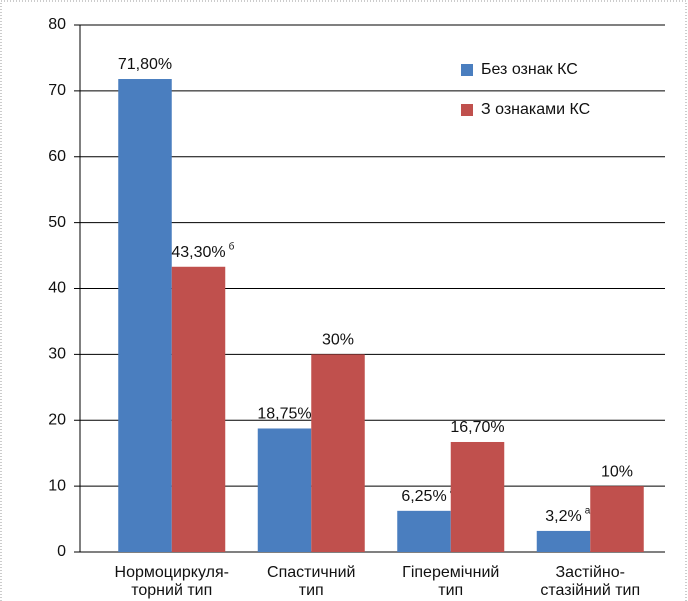 The image size is (688, 601). I want to click on x-tick-label: Спастичний тип, so click(311, 581).